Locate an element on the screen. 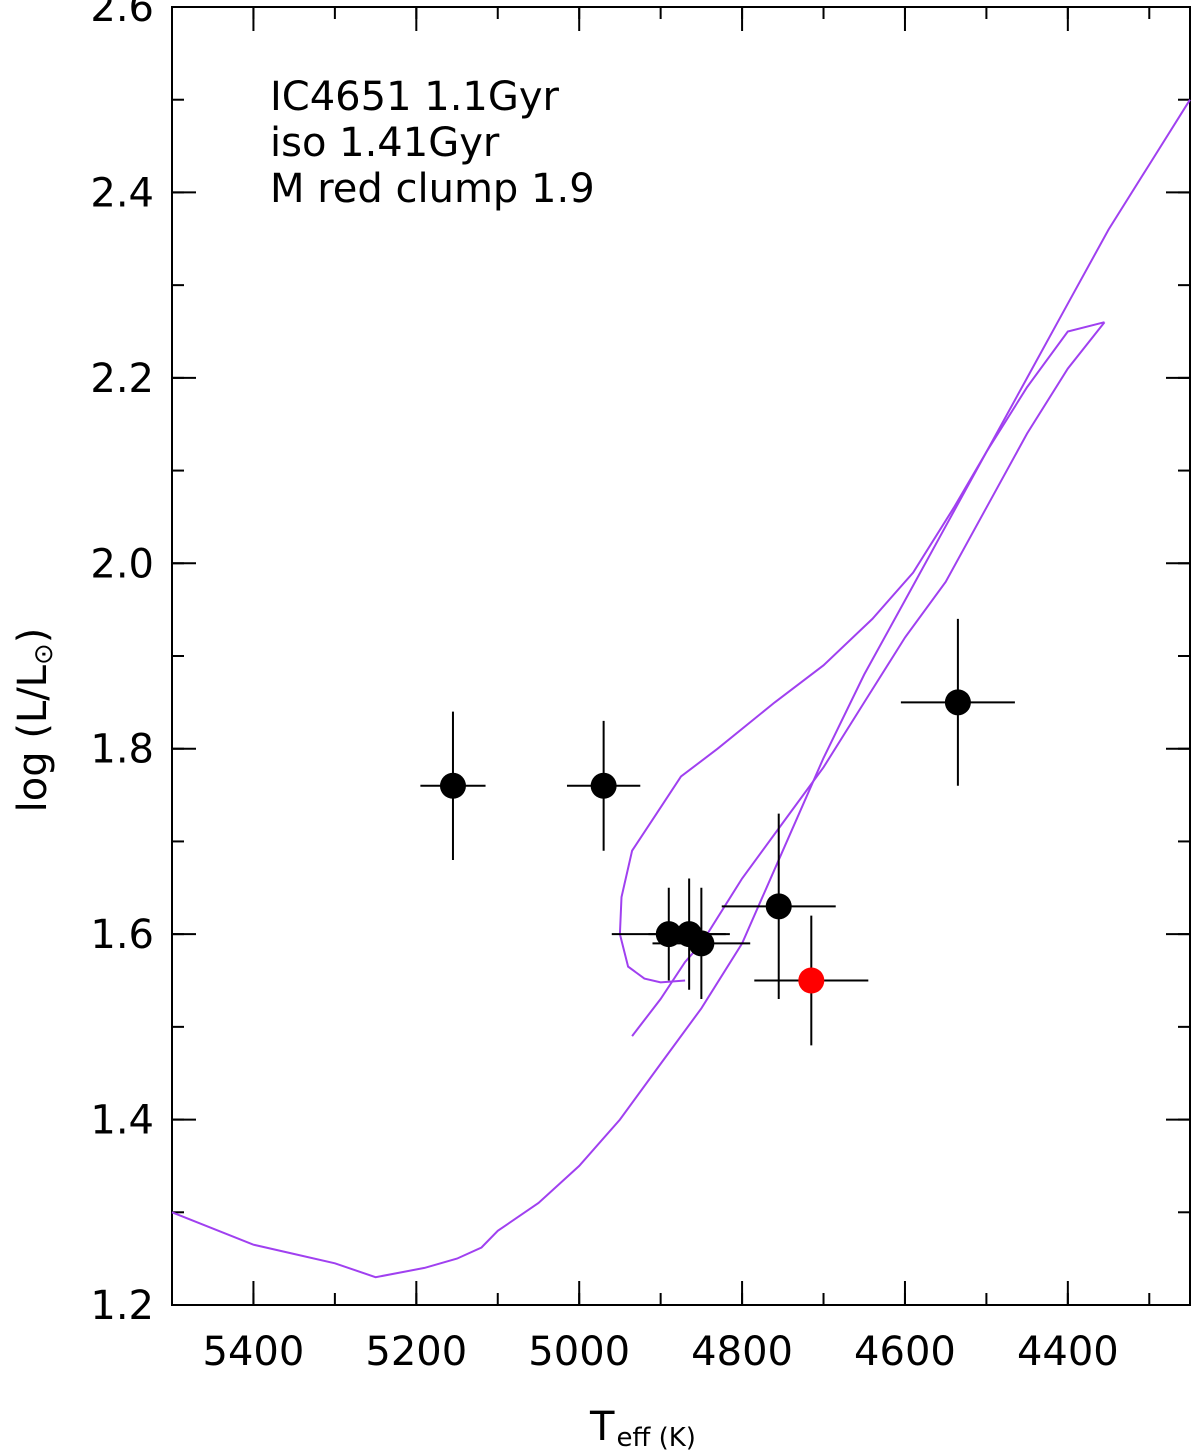 The image size is (1200, 1454). x-axis-title-sub: eff (K) is located at coordinates (656, 1438).